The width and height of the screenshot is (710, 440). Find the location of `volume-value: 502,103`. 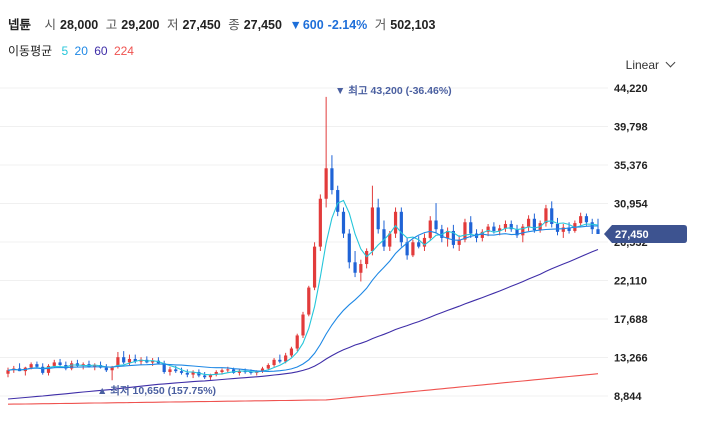

volume-value: 502,103 is located at coordinates (413, 25).